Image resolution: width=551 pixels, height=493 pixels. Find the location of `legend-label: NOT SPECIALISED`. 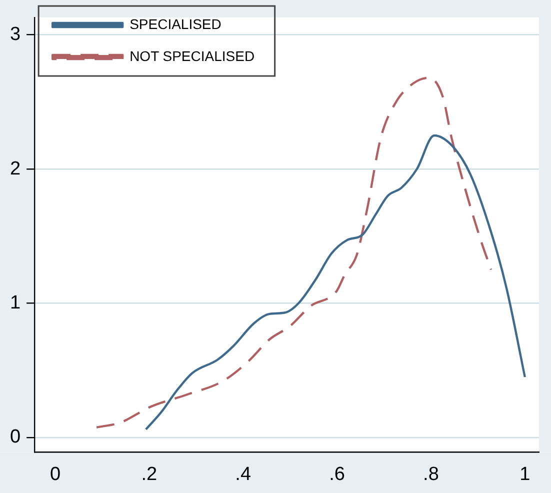

legend-label: NOT SPECIALISED is located at coordinates (192, 56).